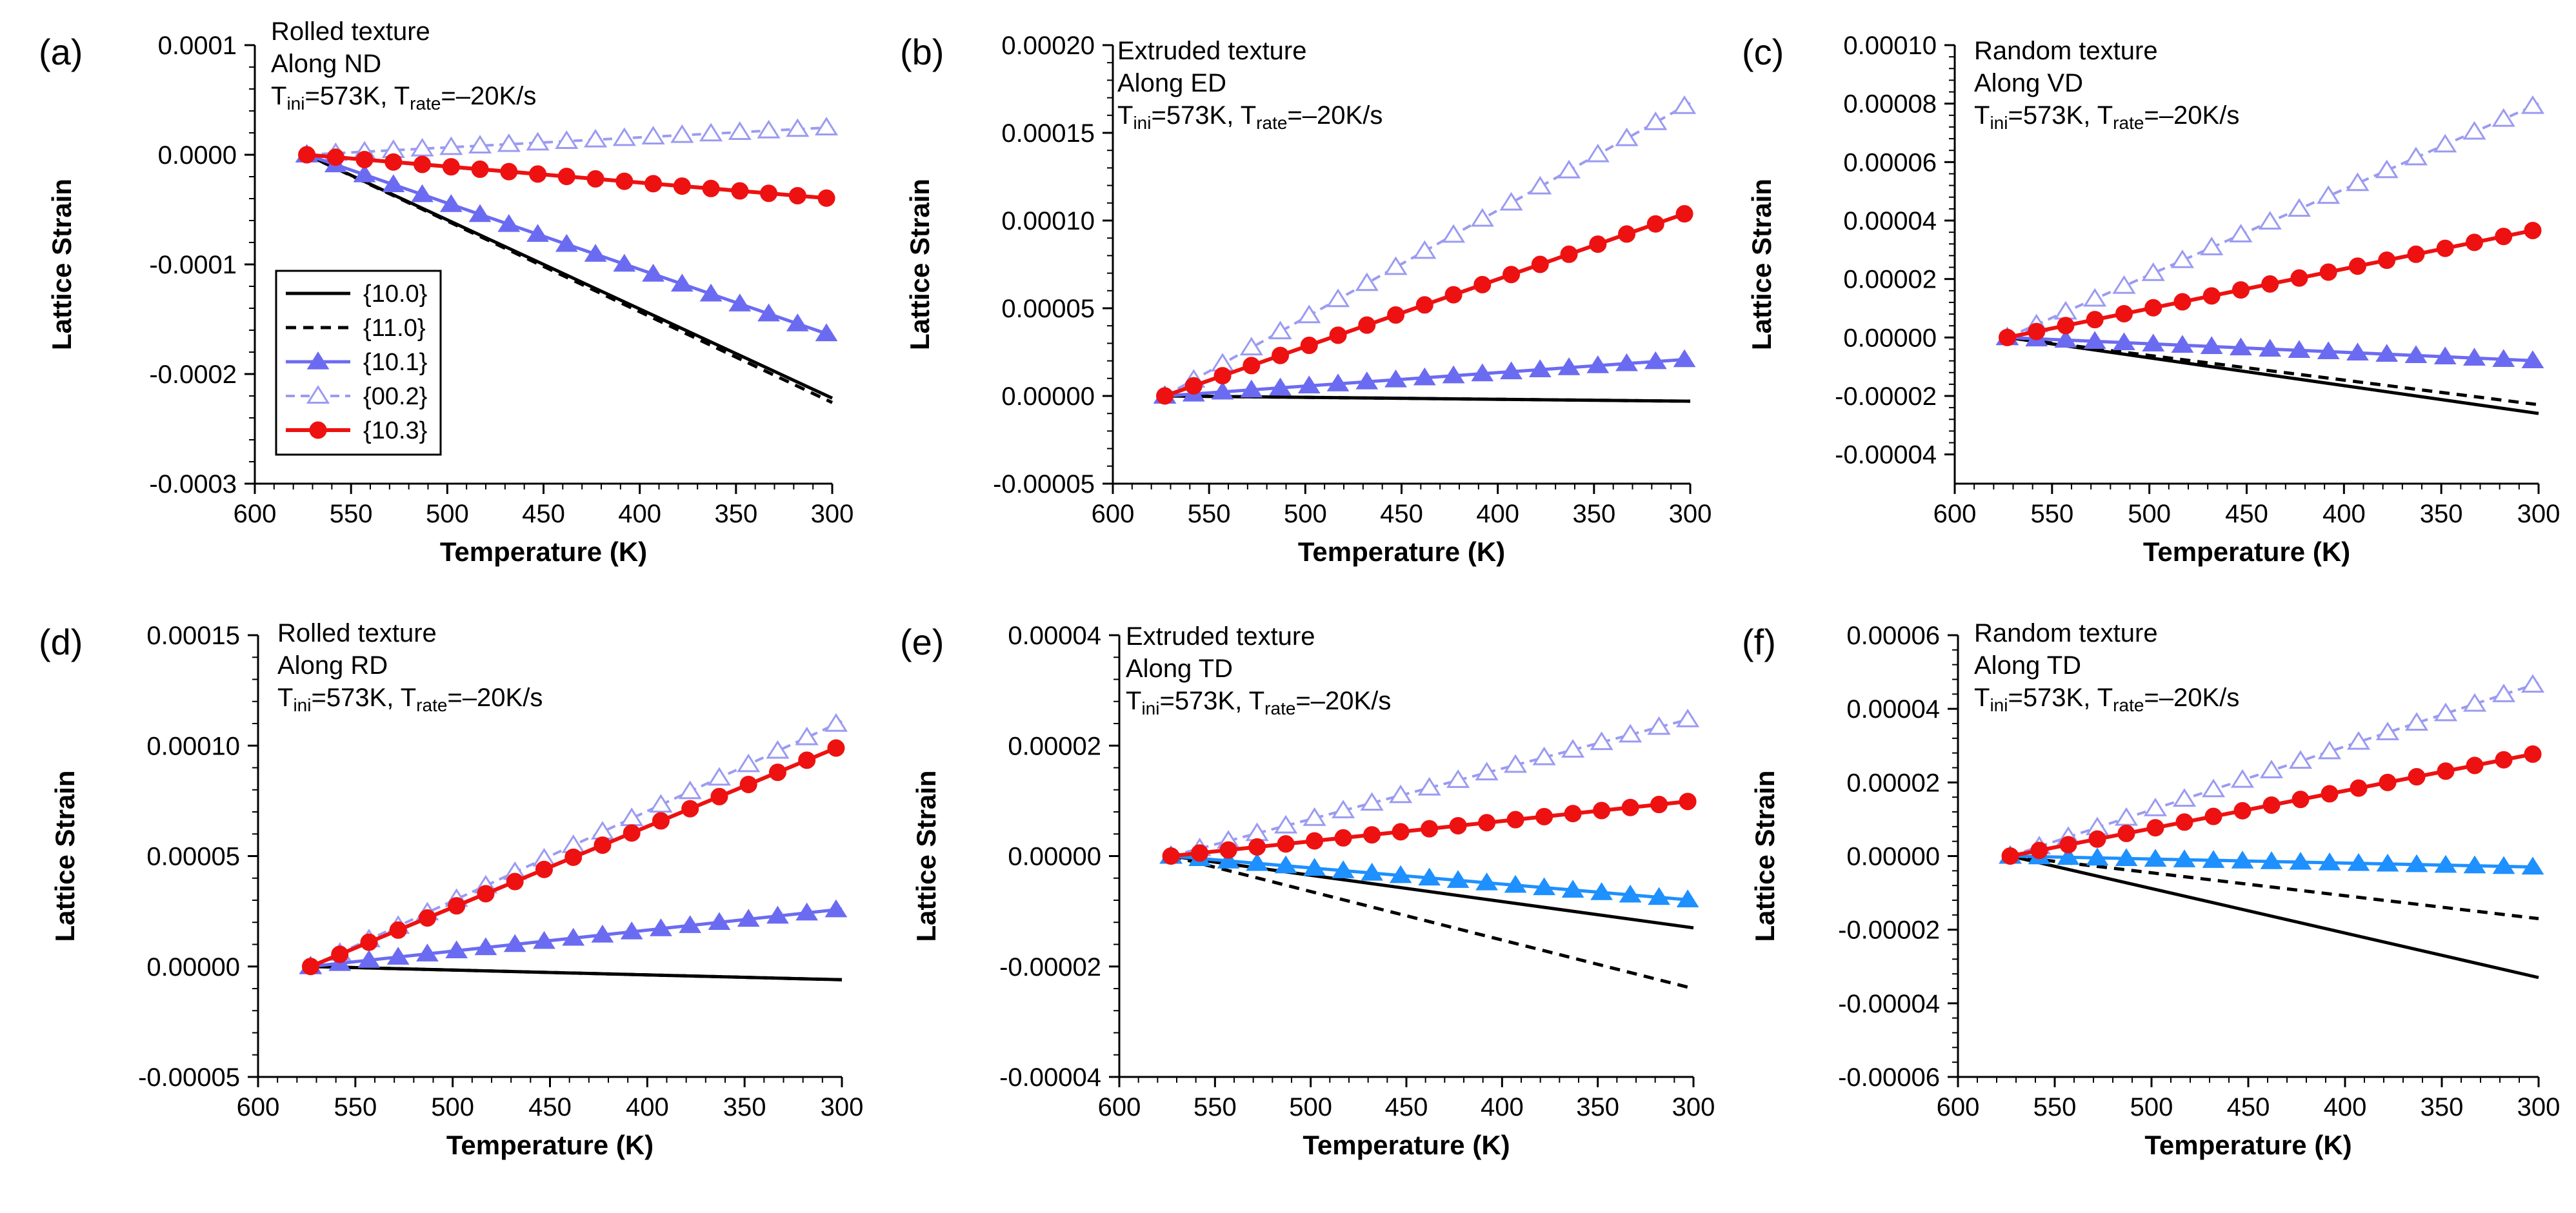  What do you see at coordinates (1597, 1107) in the screenshot?
I see `x-tick-label: 350` at bounding box center [1597, 1107].